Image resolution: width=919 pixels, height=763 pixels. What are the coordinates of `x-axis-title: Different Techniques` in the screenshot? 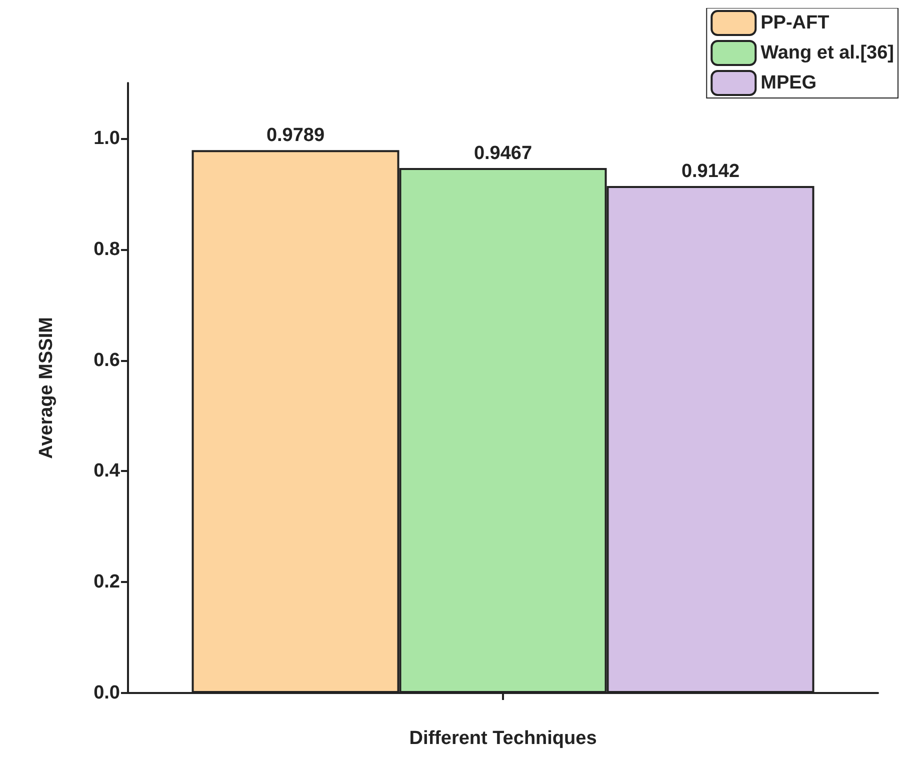 It's located at (503, 738).